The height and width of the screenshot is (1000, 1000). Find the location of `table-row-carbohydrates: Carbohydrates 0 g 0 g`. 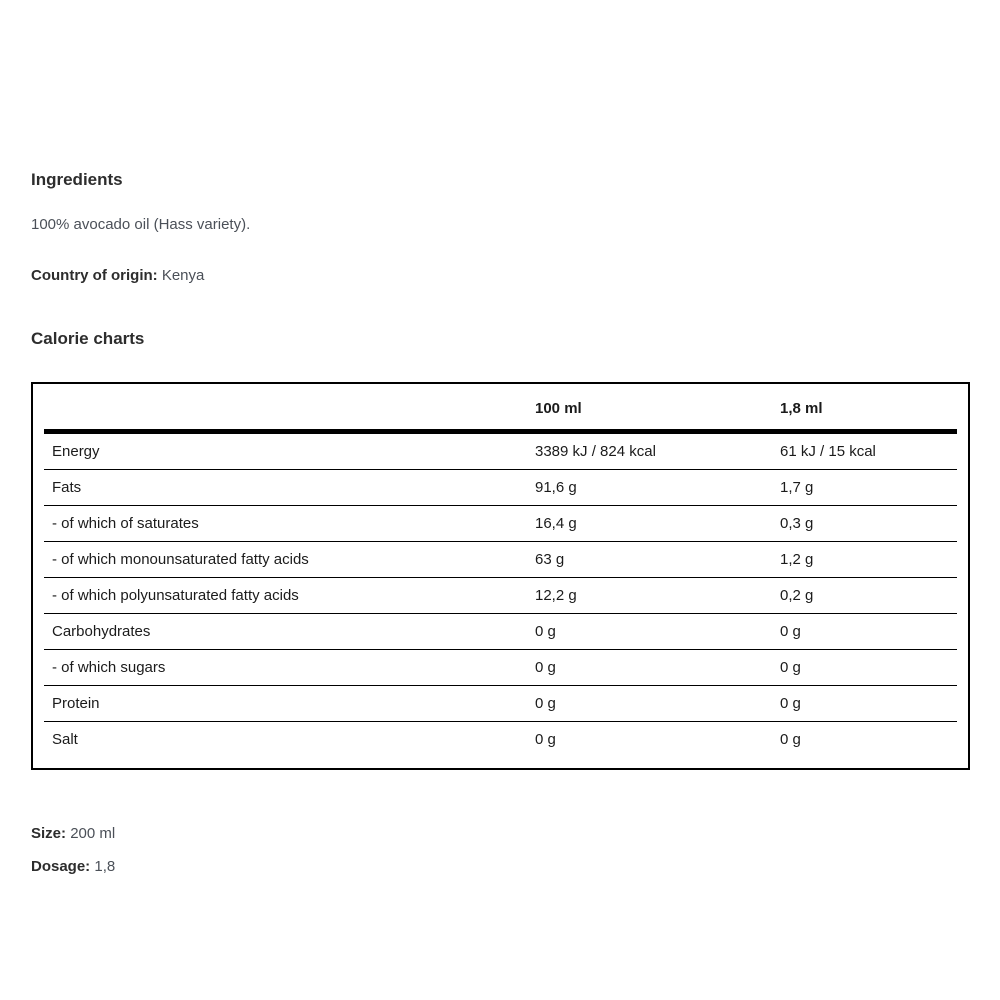

table-row-carbohydrates: Carbohydrates 0 g 0 g is located at coordinates (500, 631).